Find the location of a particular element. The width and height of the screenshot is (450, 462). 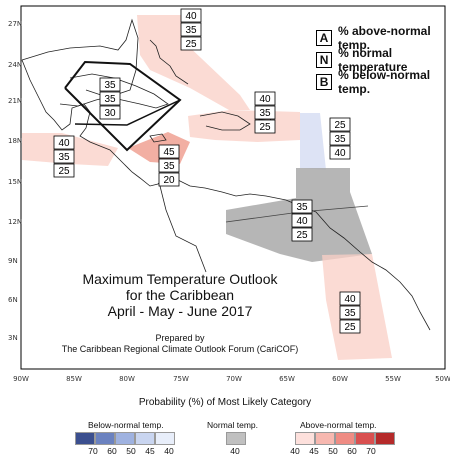

latitude-label: 27N is located at coordinates (15, 24).